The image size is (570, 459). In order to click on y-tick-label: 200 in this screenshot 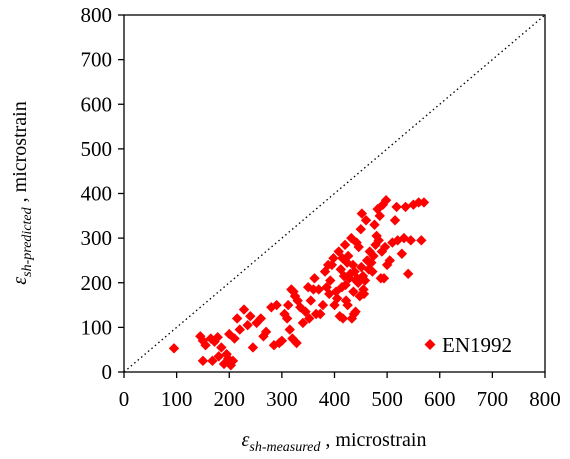, I will do `click(97, 283)`.